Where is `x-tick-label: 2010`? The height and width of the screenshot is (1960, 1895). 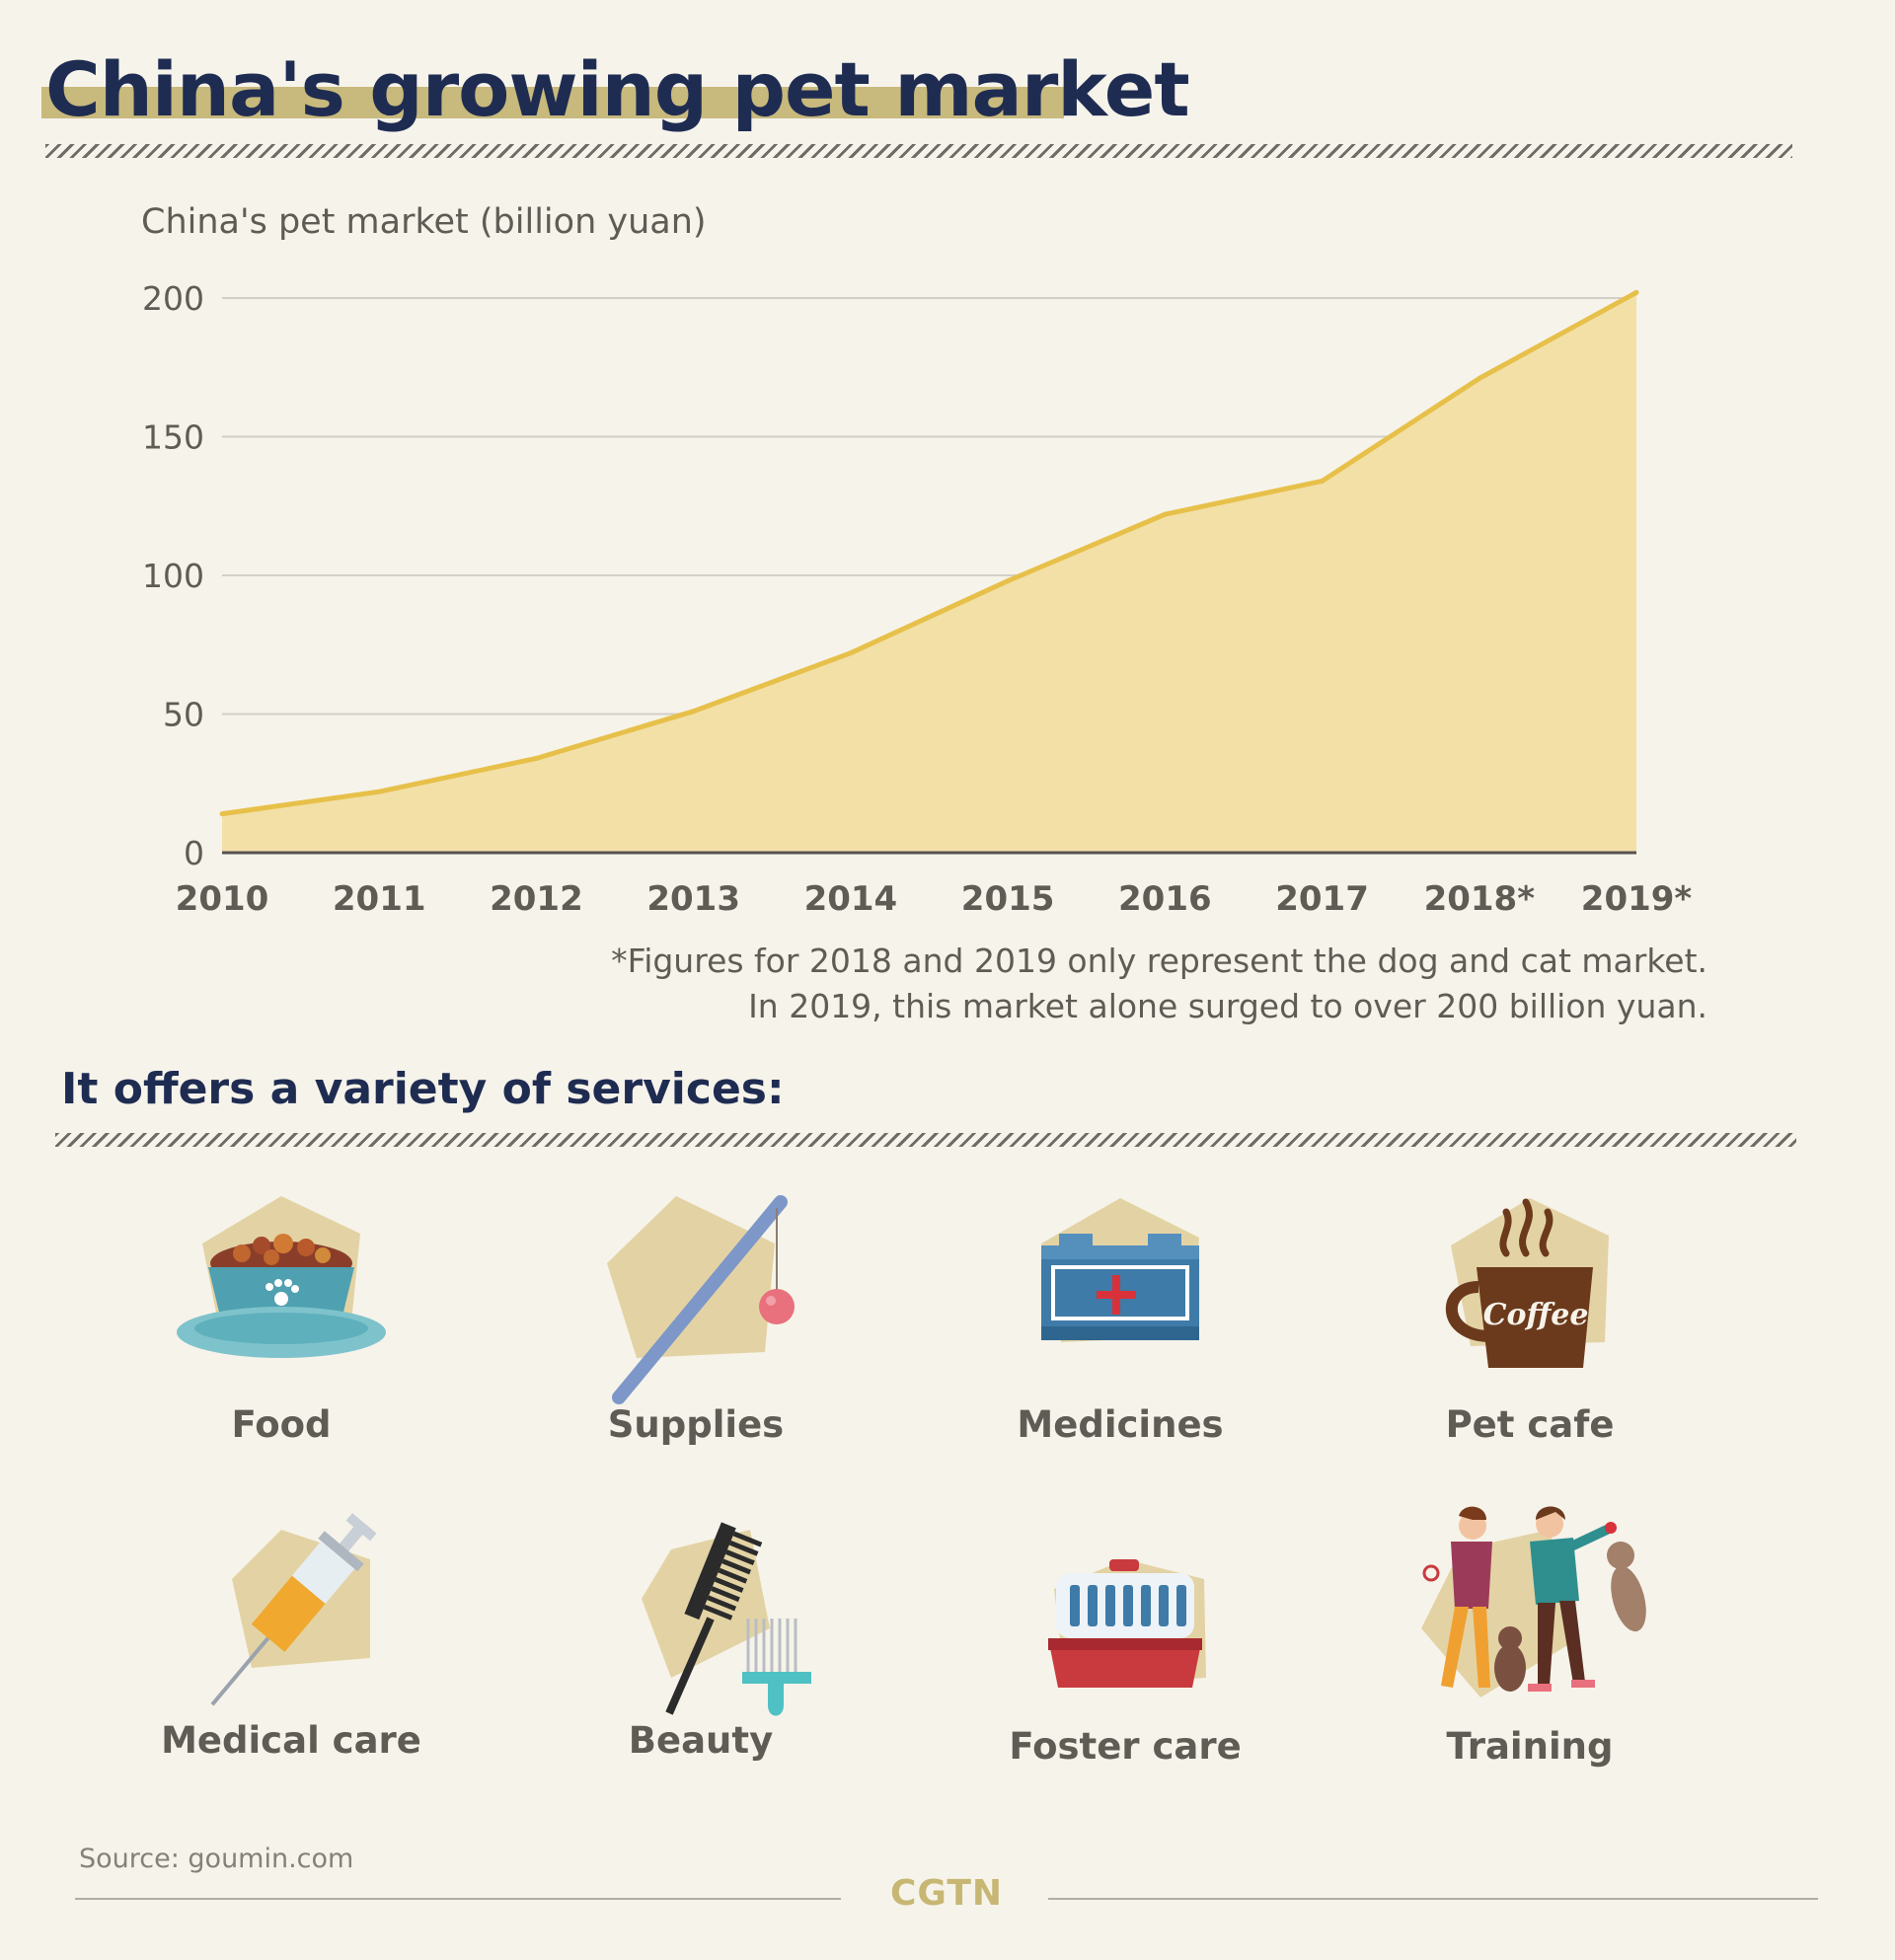 x-tick-label: 2010 is located at coordinates (223, 899).